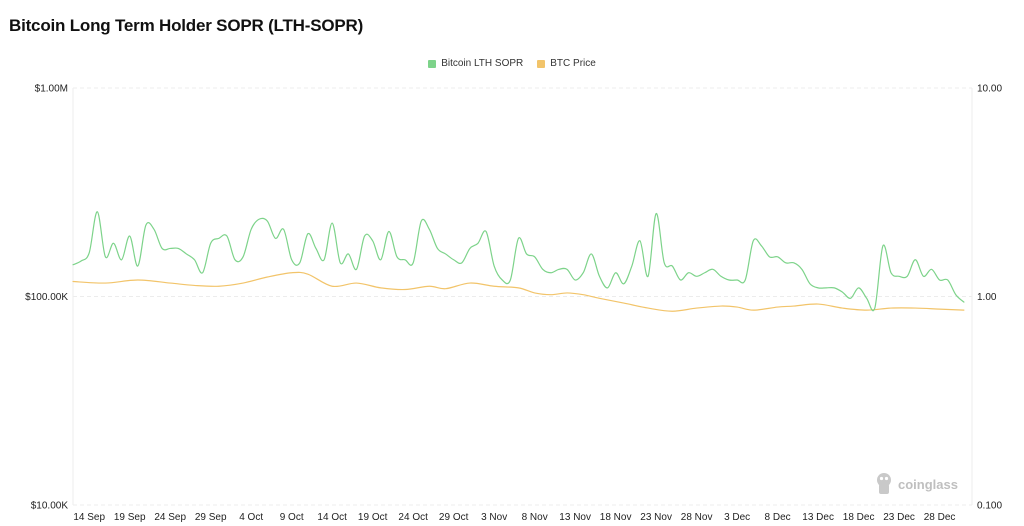 The width and height of the screenshot is (1024, 526). I want to click on x-tick-label: 29 Oct, so click(454, 517).